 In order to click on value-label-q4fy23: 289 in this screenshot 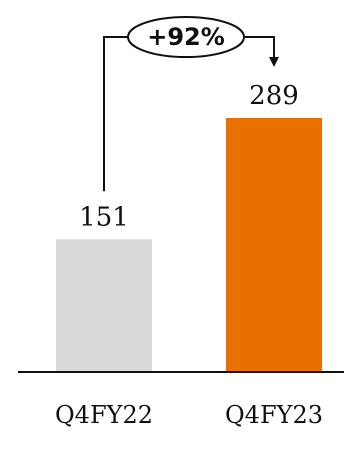, I will do `click(274, 96)`.